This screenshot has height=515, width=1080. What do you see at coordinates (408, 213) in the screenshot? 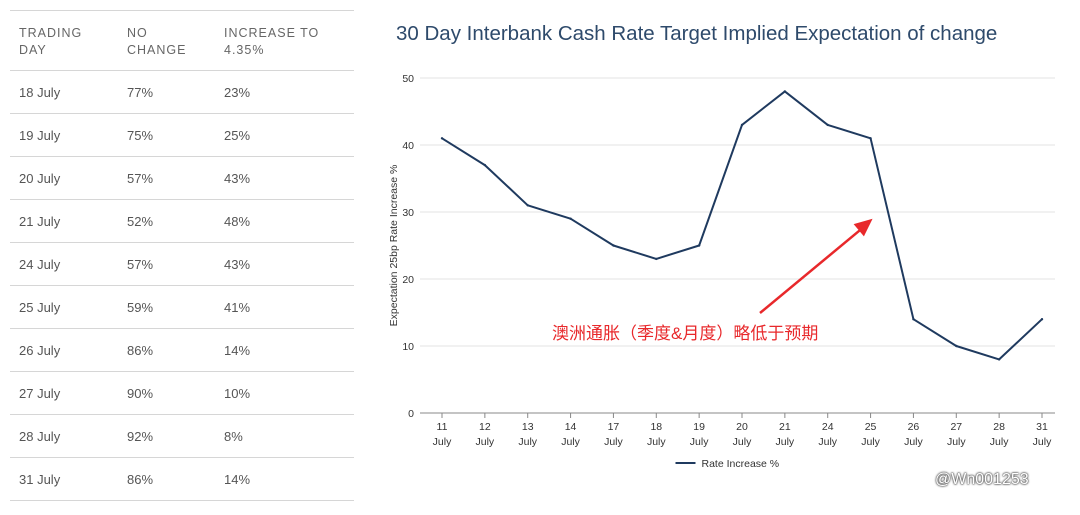
I see `y-tick-label: 30` at bounding box center [408, 213].